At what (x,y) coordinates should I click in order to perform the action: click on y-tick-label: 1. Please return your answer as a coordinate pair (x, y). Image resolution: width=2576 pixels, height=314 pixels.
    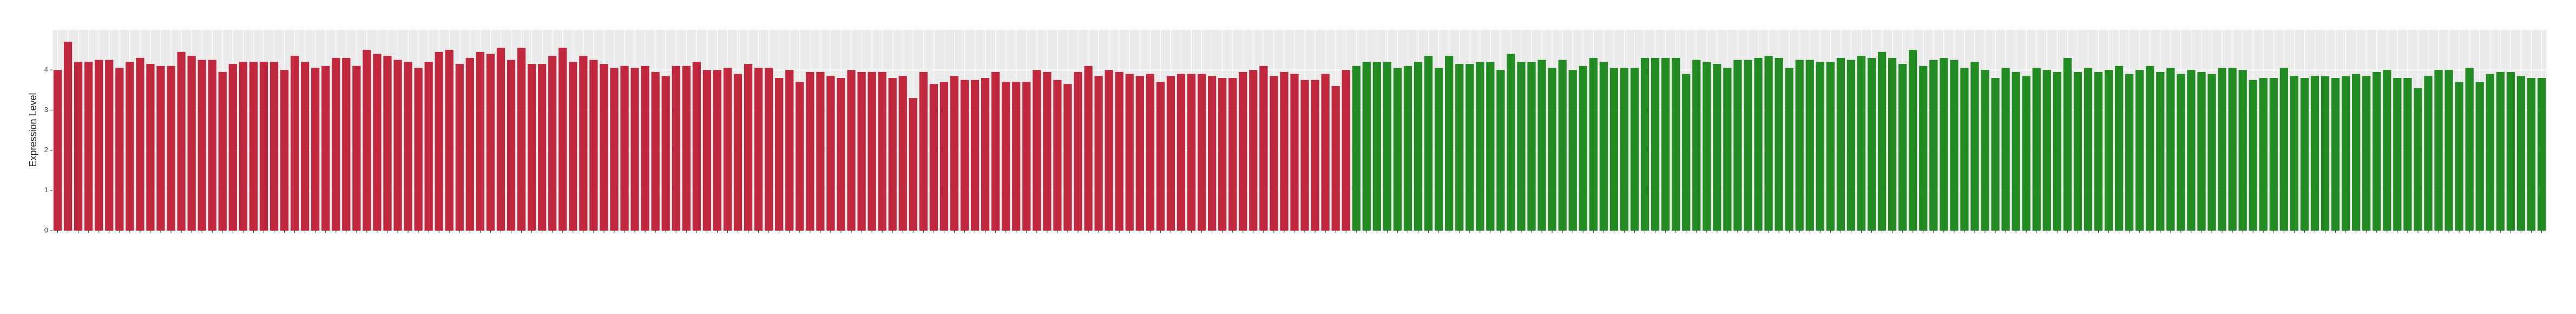
    Looking at the image, I should click on (46, 190).